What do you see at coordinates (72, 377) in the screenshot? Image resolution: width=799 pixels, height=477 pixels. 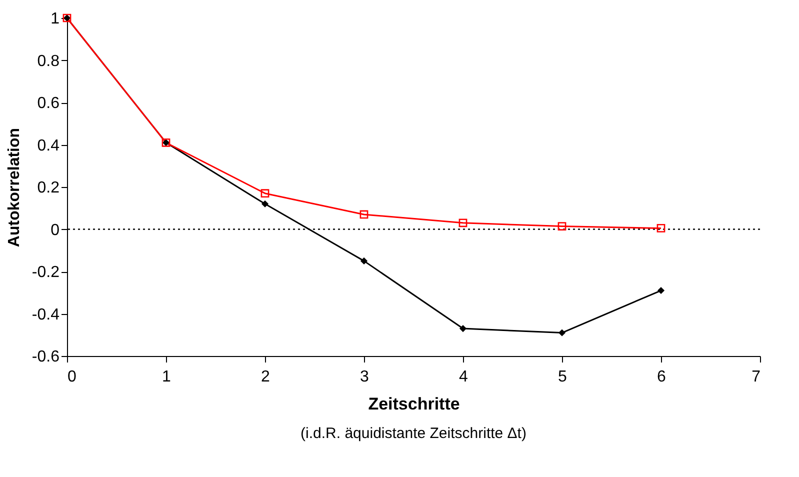 I see `x-tick-label: 0` at bounding box center [72, 377].